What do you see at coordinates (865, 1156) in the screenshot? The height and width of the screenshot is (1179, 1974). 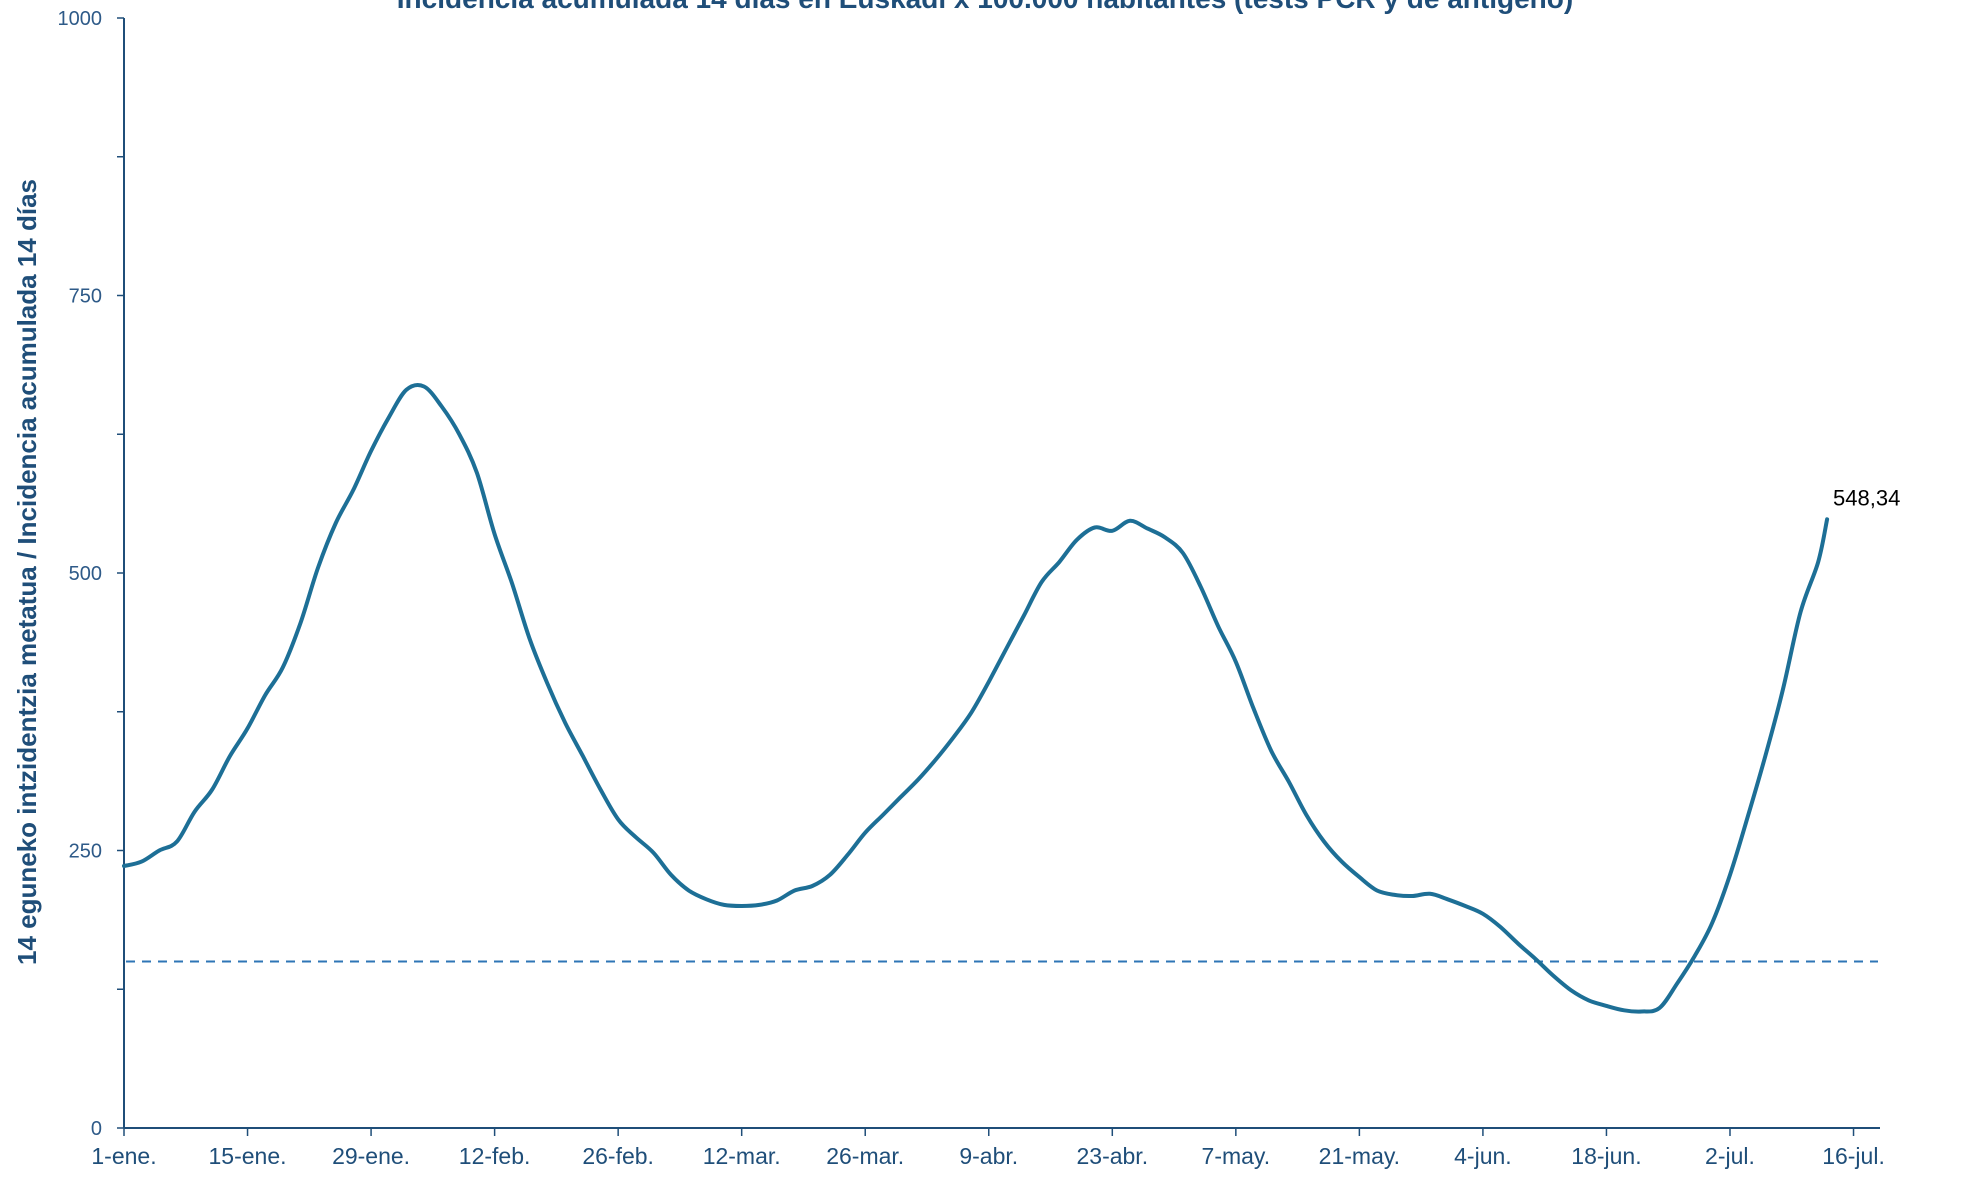 I see `x-tick-label: 26-mar.` at bounding box center [865, 1156].